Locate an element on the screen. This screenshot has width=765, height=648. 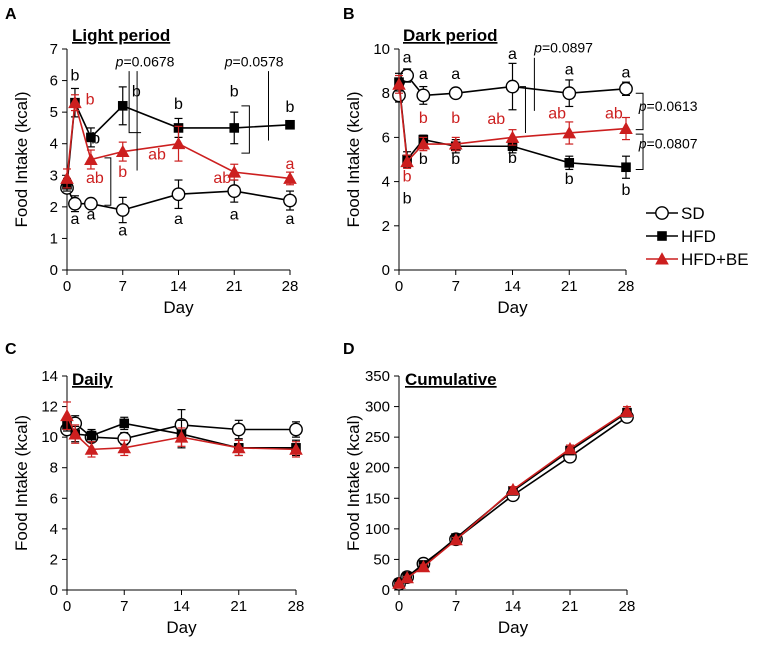
legend-item-hfd: HFD is located at coordinates (681, 236).